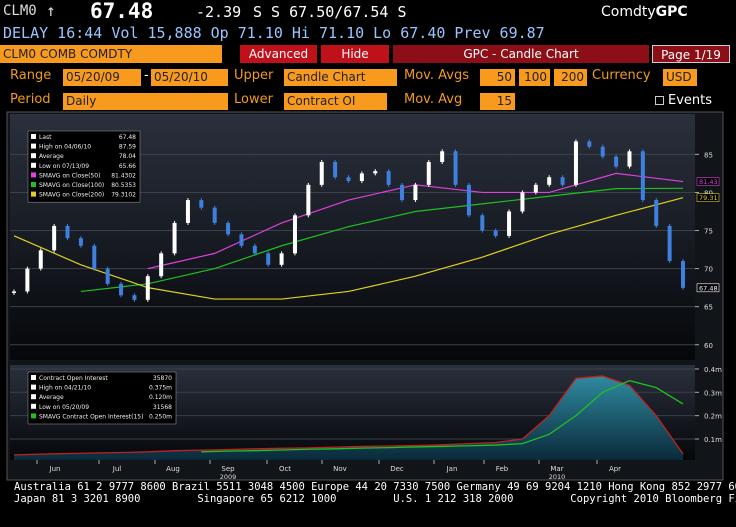  I want to click on y-tick-label: 65, so click(708, 308).